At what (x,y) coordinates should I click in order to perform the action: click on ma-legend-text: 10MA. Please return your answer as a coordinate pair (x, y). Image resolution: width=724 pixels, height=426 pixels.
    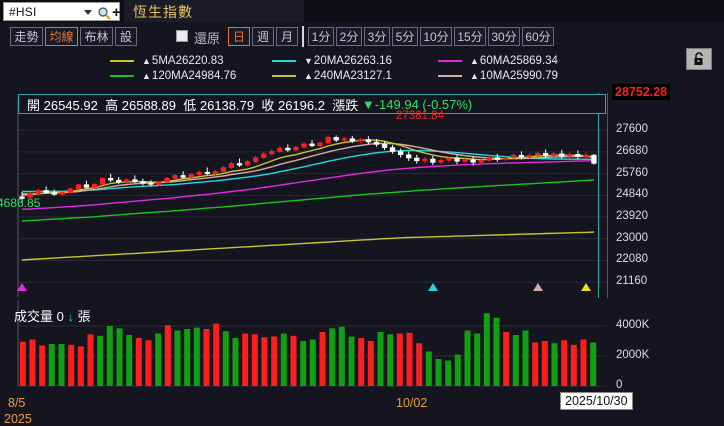
    Looking at the image, I should click on (489, 76).